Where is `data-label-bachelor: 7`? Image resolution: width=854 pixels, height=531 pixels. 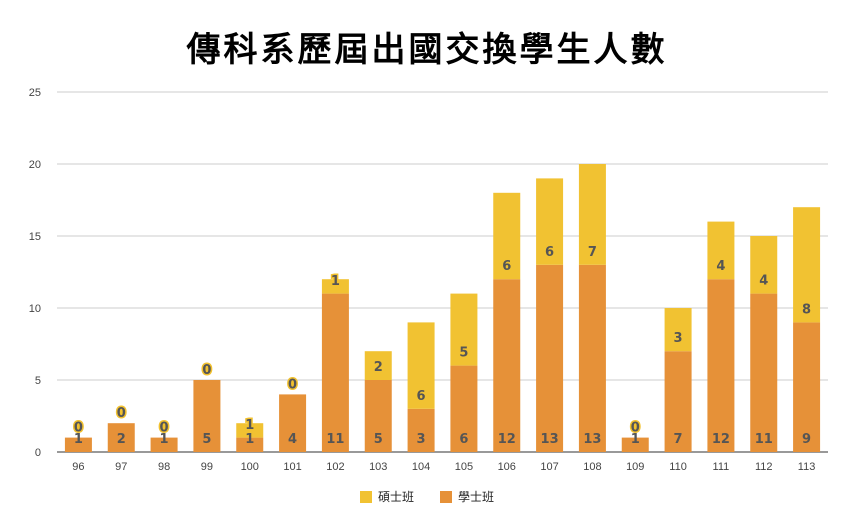
data-label-bachelor: 7 is located at coordinates (678, 439).